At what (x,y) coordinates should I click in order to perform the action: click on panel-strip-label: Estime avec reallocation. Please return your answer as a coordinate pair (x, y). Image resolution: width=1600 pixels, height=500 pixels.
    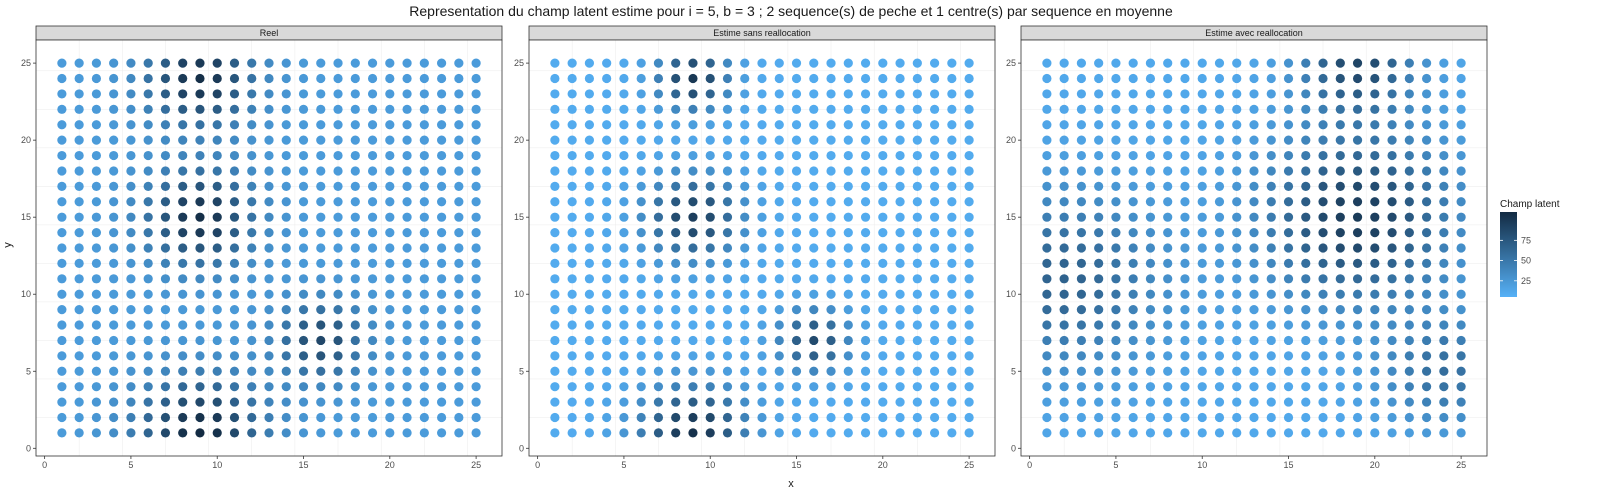
    Looking at the image, I should click on (1254, 33).